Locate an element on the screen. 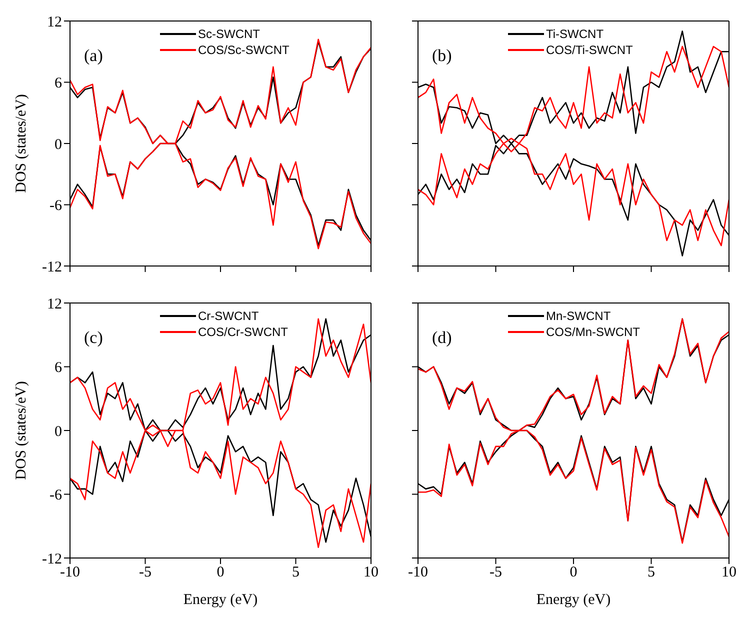 This screenshot has height=631, width=747. legend-label: Mn-SWCNT is located at coordinates (578, 316).